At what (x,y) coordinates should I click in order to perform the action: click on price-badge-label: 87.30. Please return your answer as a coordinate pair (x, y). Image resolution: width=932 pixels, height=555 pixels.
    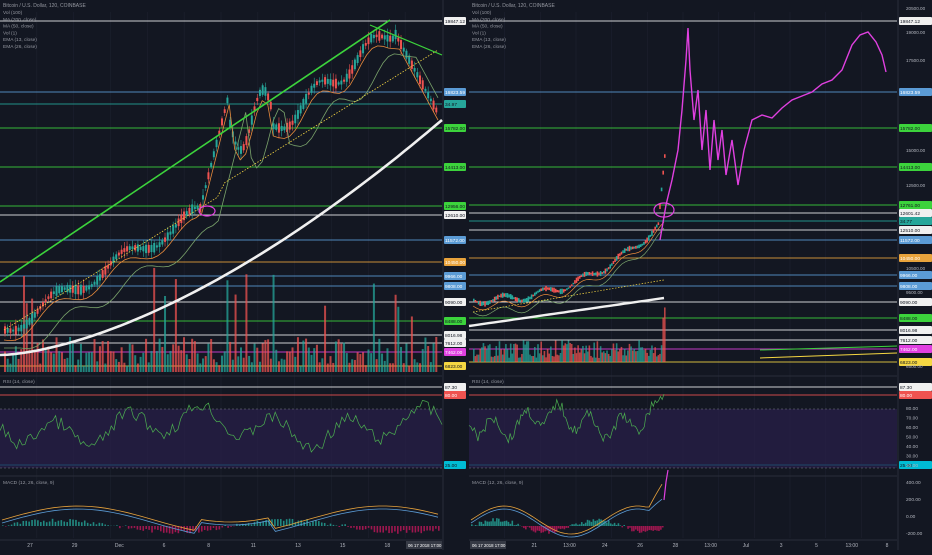
    Looking at the image, I should click on (451, 388).